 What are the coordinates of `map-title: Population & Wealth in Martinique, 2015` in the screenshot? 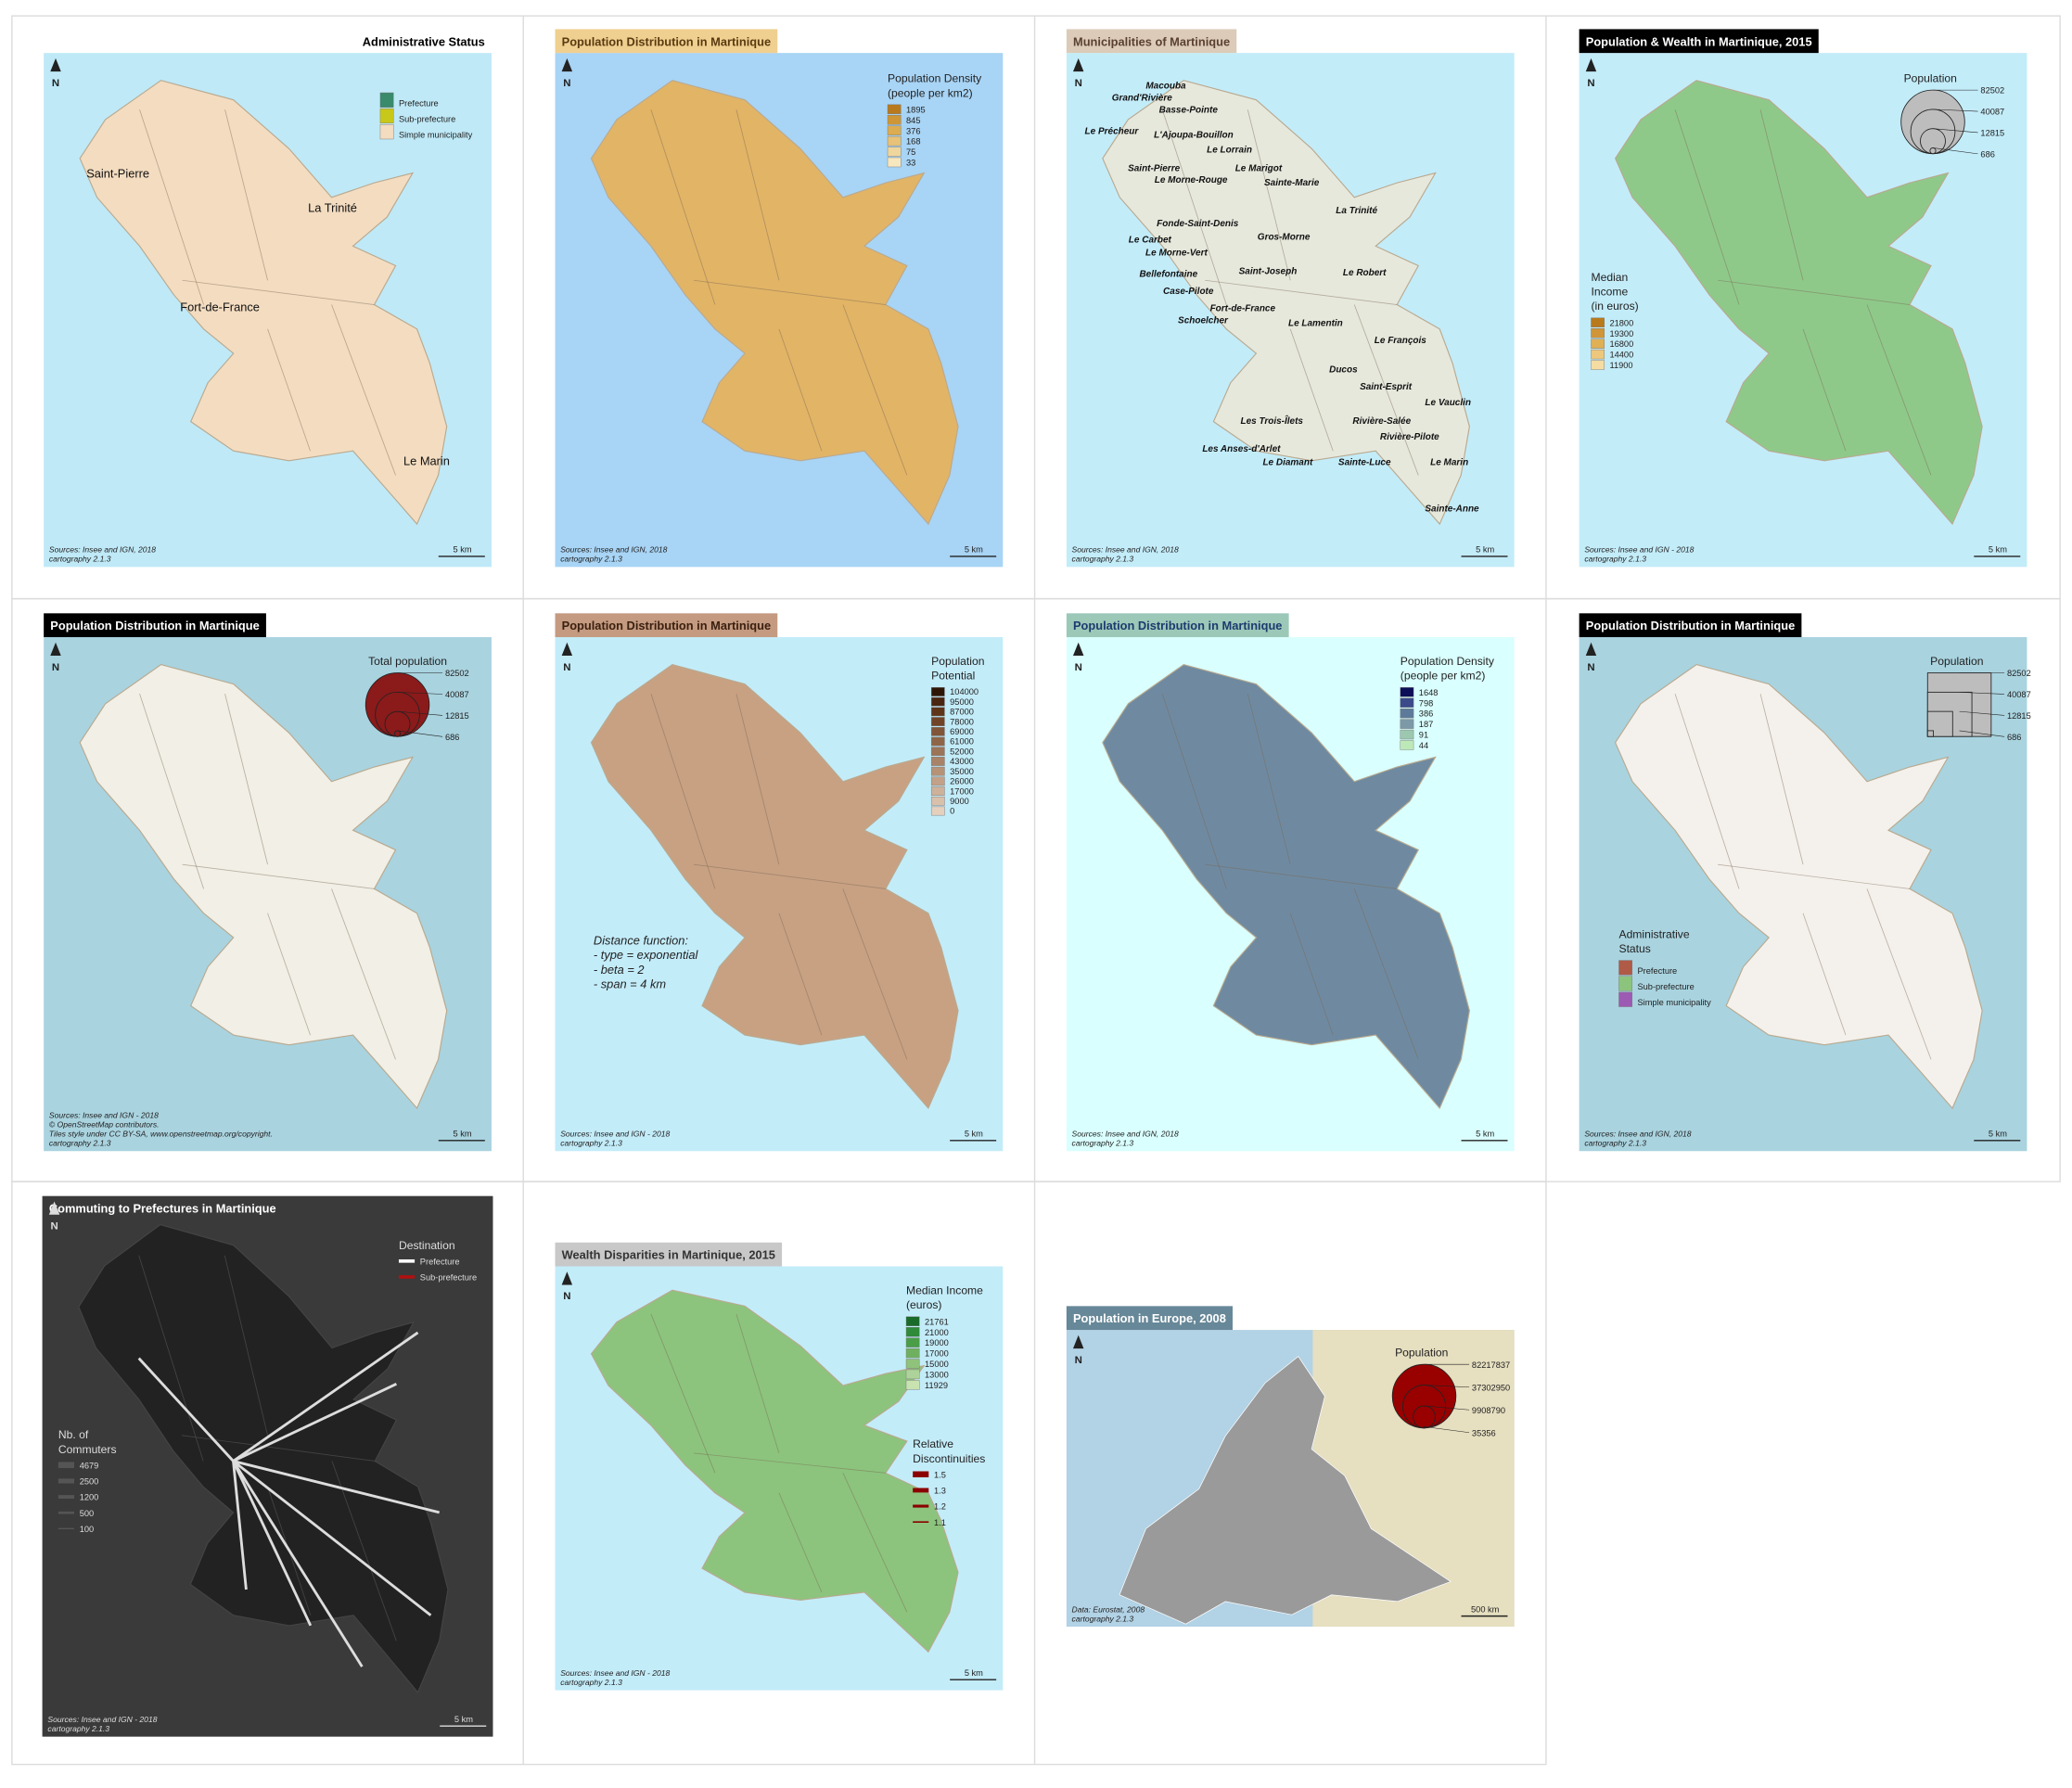 It's located at (1699, 41).